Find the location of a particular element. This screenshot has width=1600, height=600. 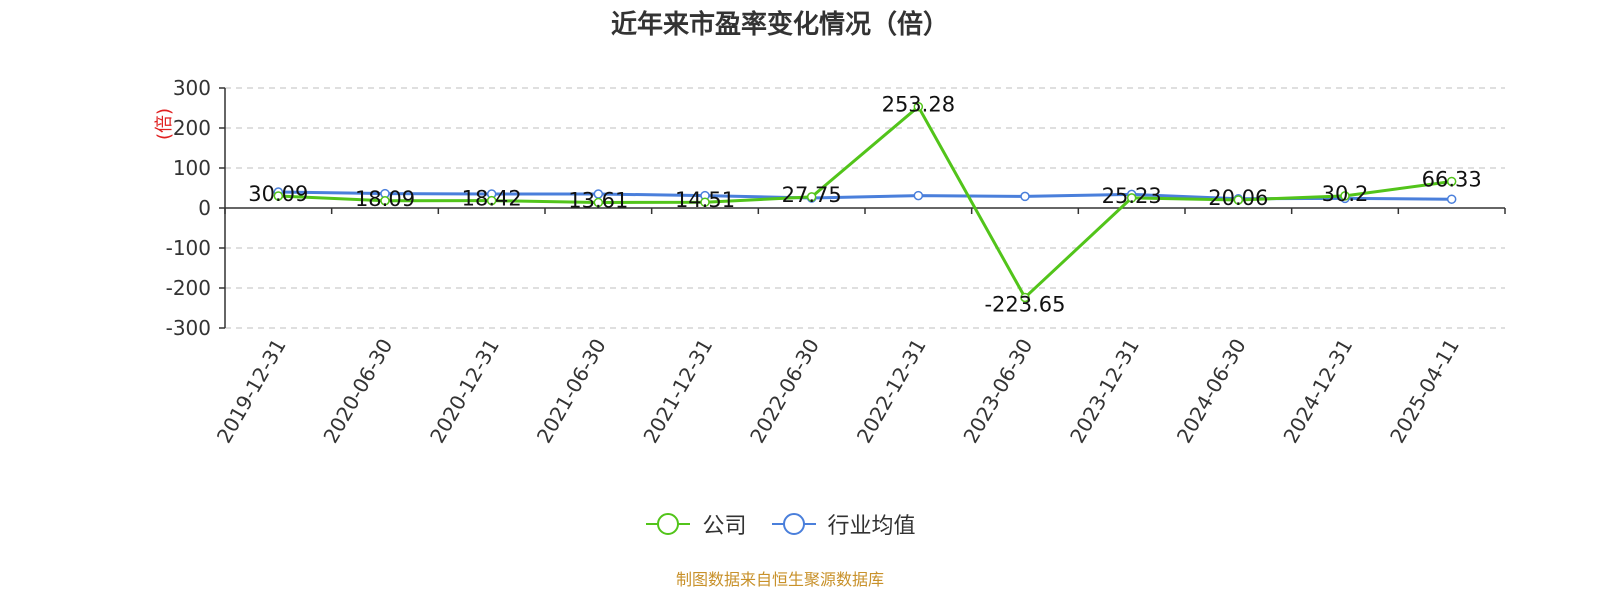

source-note: 制图数据来自恒生聚源数据库 is located at coordinates (779, 579).